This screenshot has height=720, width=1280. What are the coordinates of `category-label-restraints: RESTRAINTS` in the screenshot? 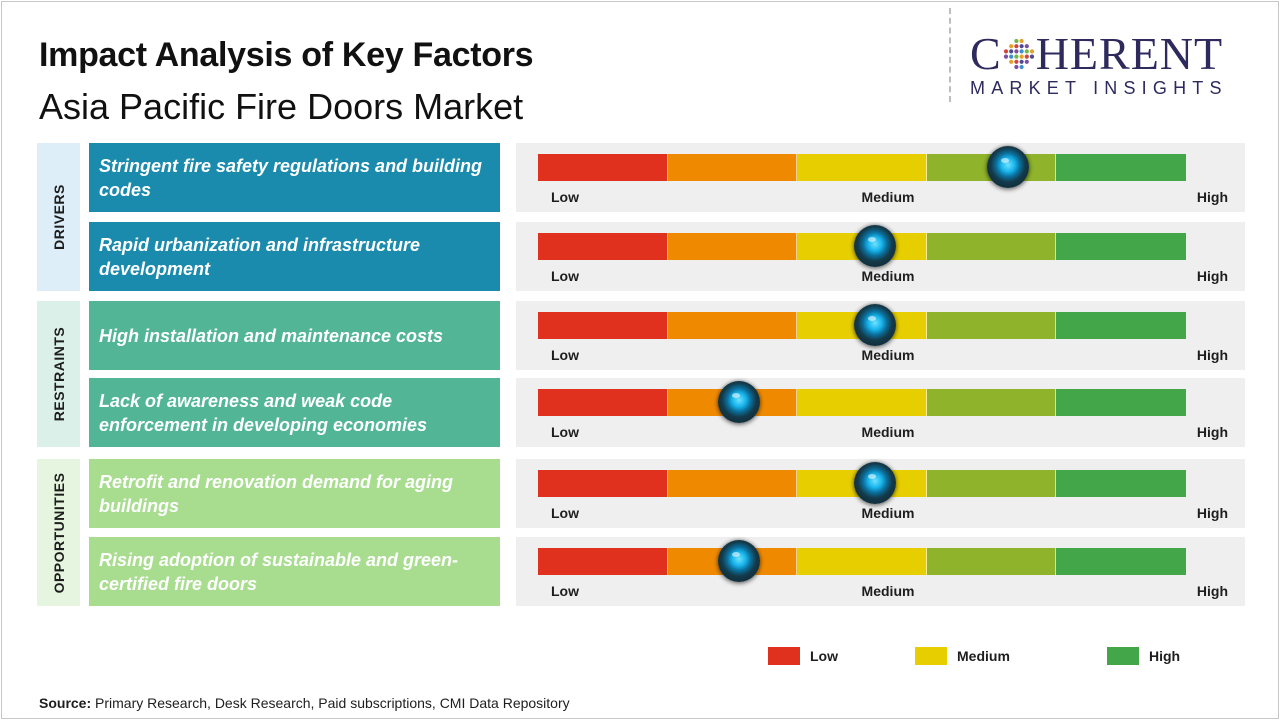 It's located at (58, 374).